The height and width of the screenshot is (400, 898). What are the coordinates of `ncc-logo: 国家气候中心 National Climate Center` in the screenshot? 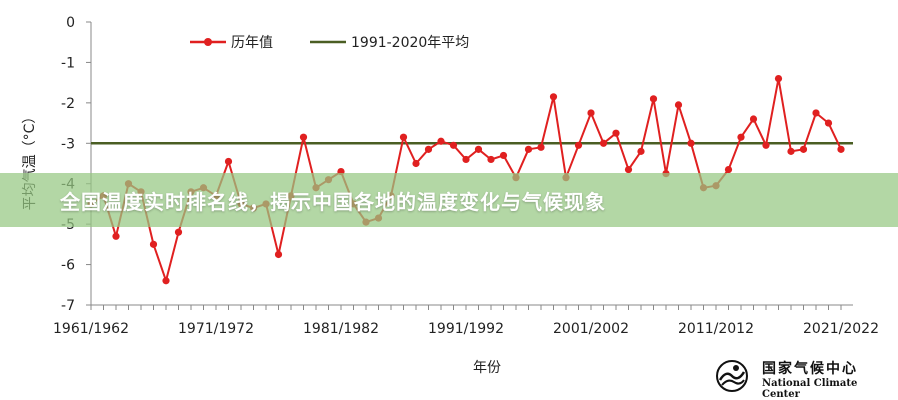 It's located at (798, 378).